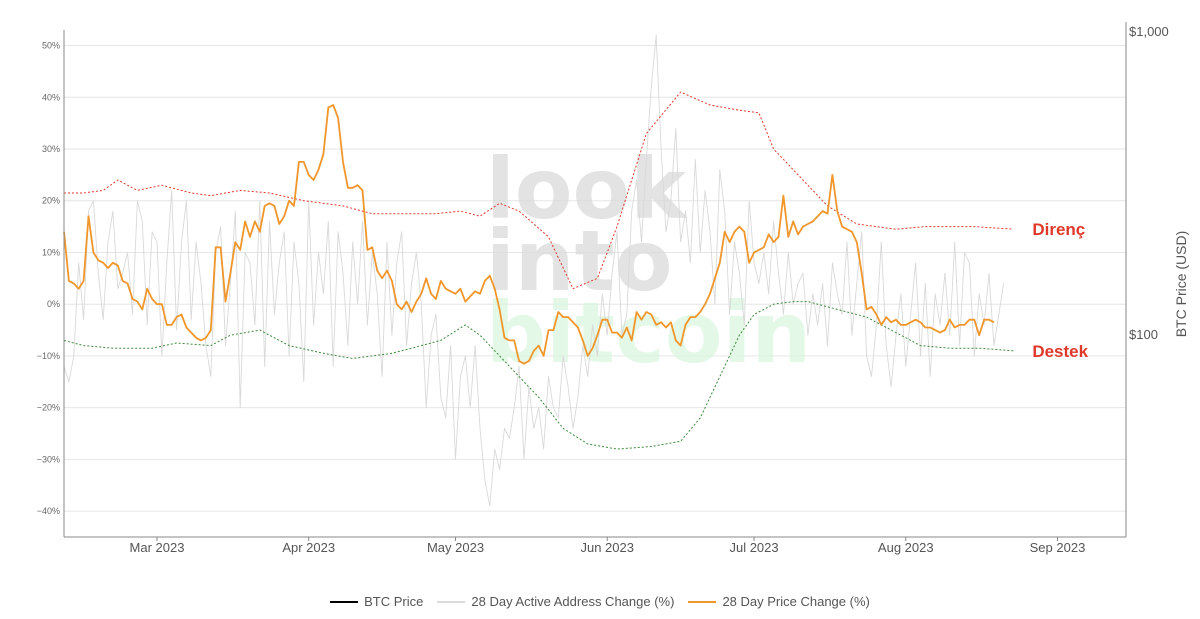  I want to click on y-left-tick-label: −30%, so click(48, 459).